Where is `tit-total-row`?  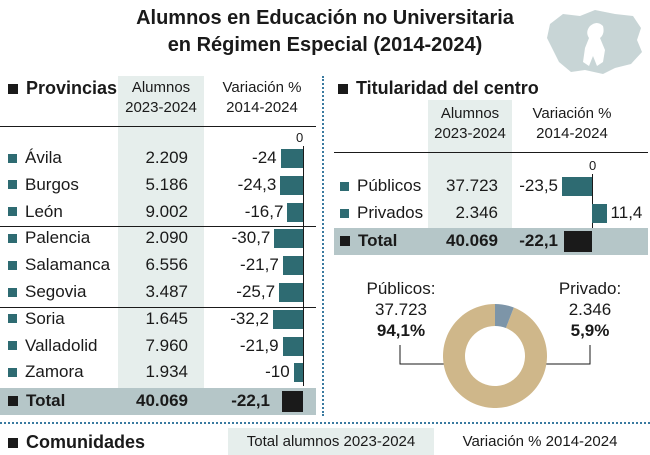
tit-total-row is located at coordinates (491, 241).